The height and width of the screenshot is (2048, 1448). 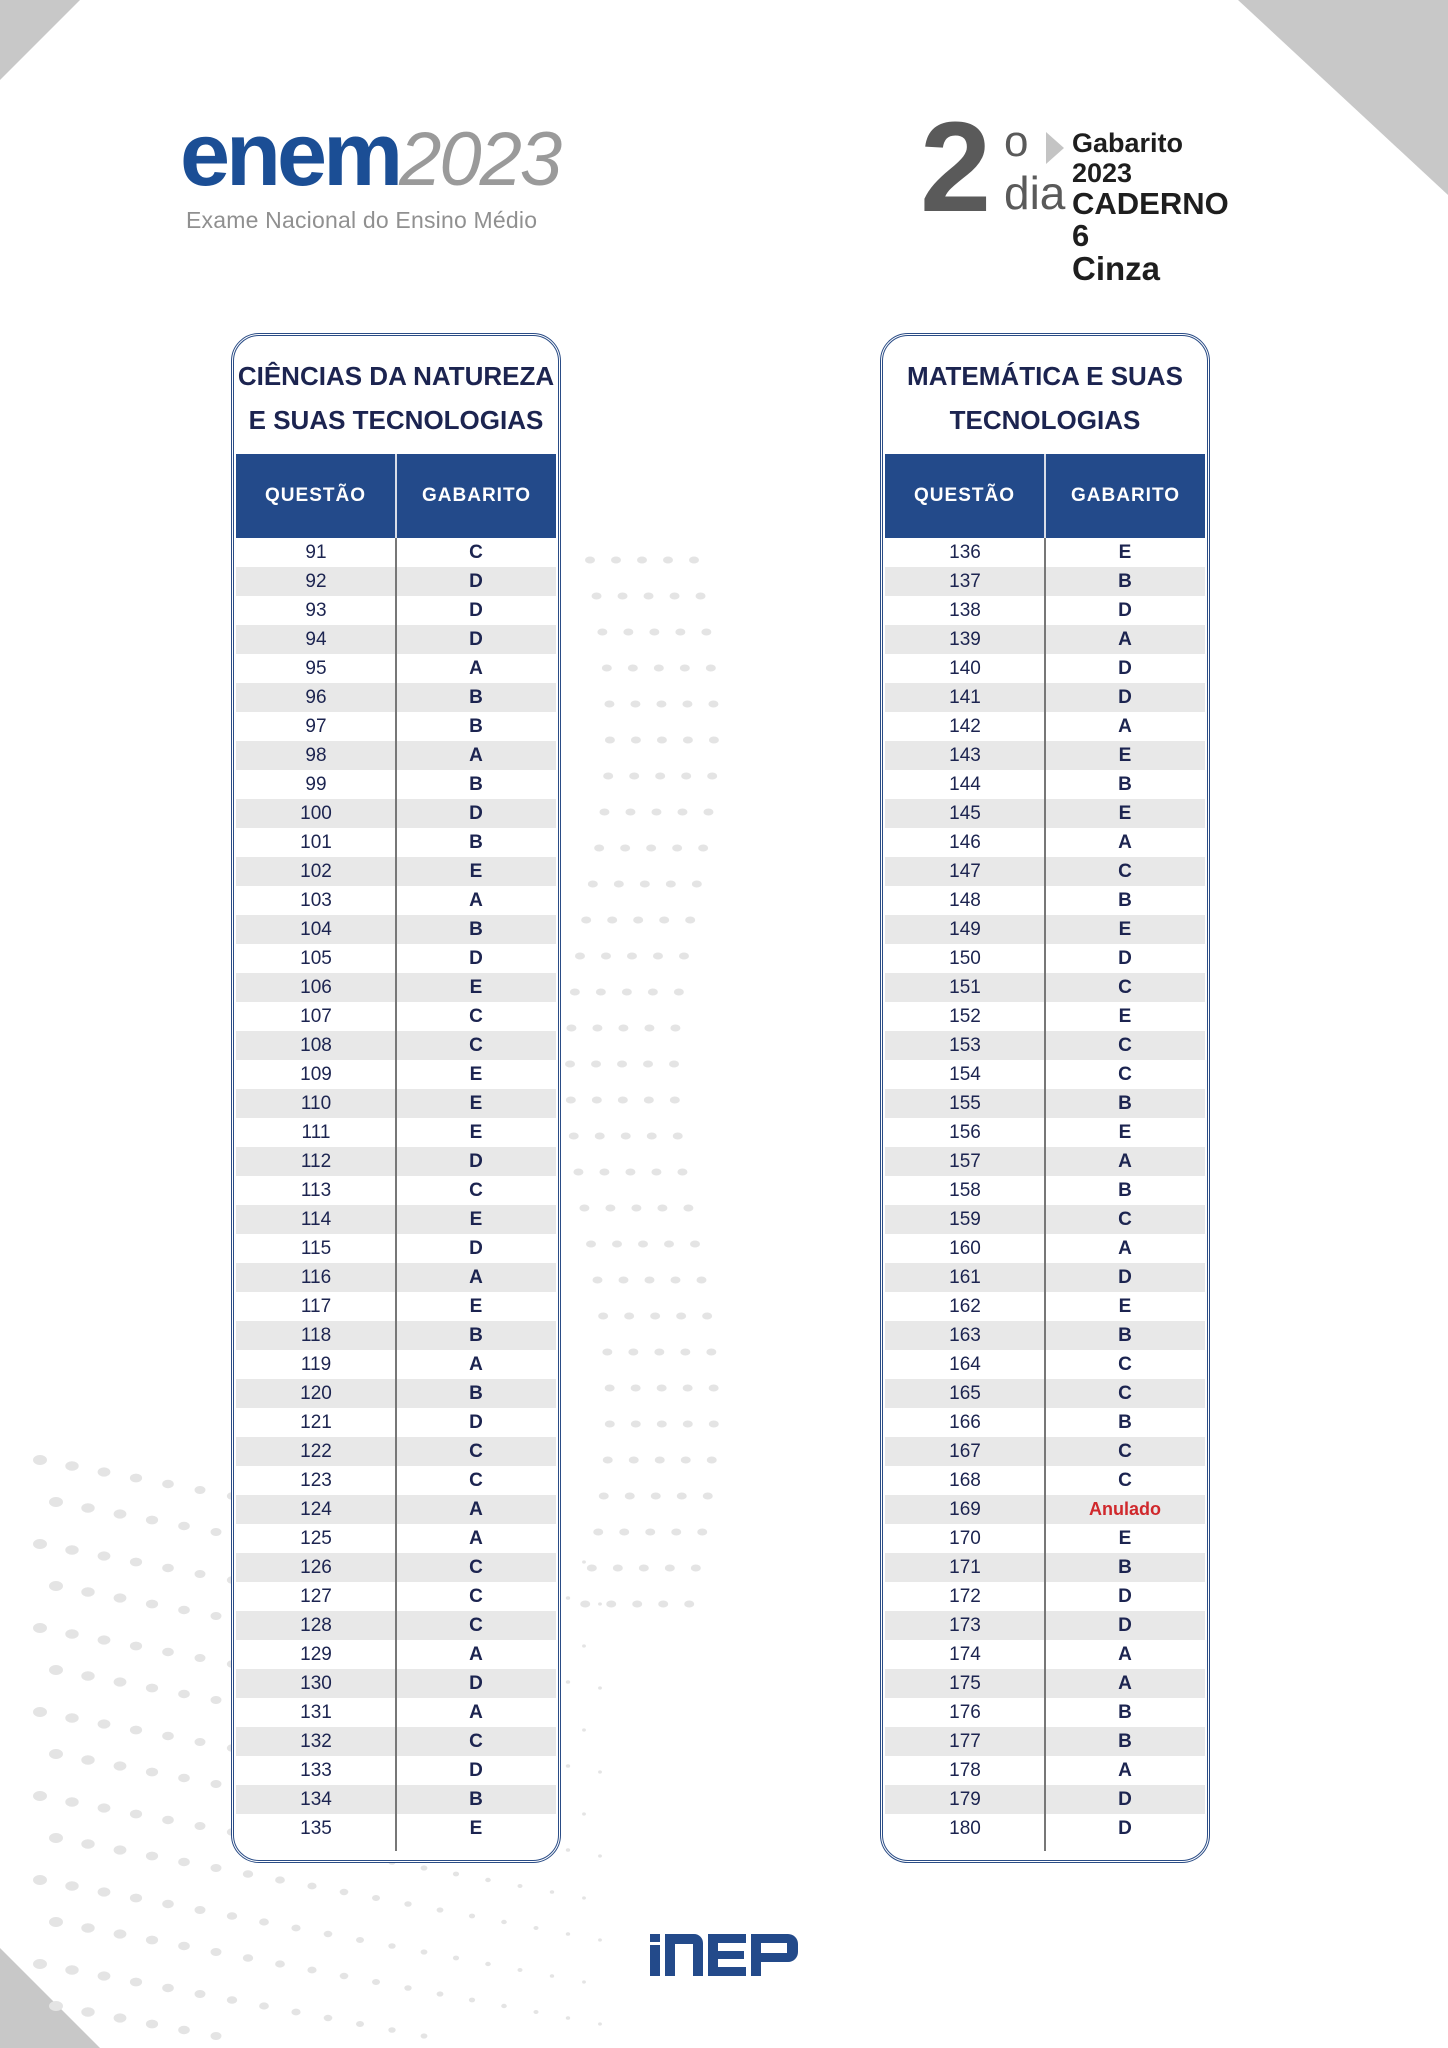 I want to click on table-row: 127 C, so click(x=396, y=1596).